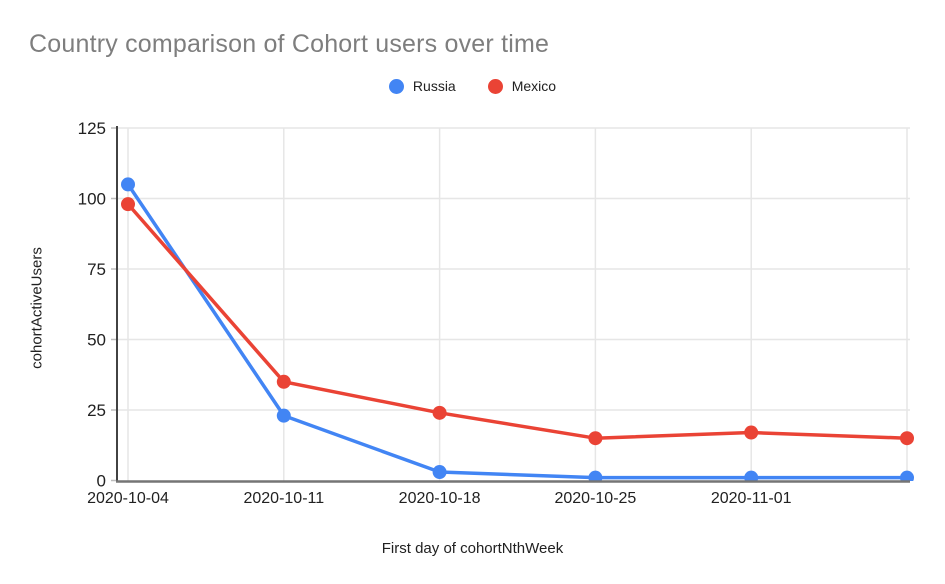 Image resolution: width=945 pixels, height=584 pixels. I want to click on legend-item-mexico: Mexico, so click(522, 86).